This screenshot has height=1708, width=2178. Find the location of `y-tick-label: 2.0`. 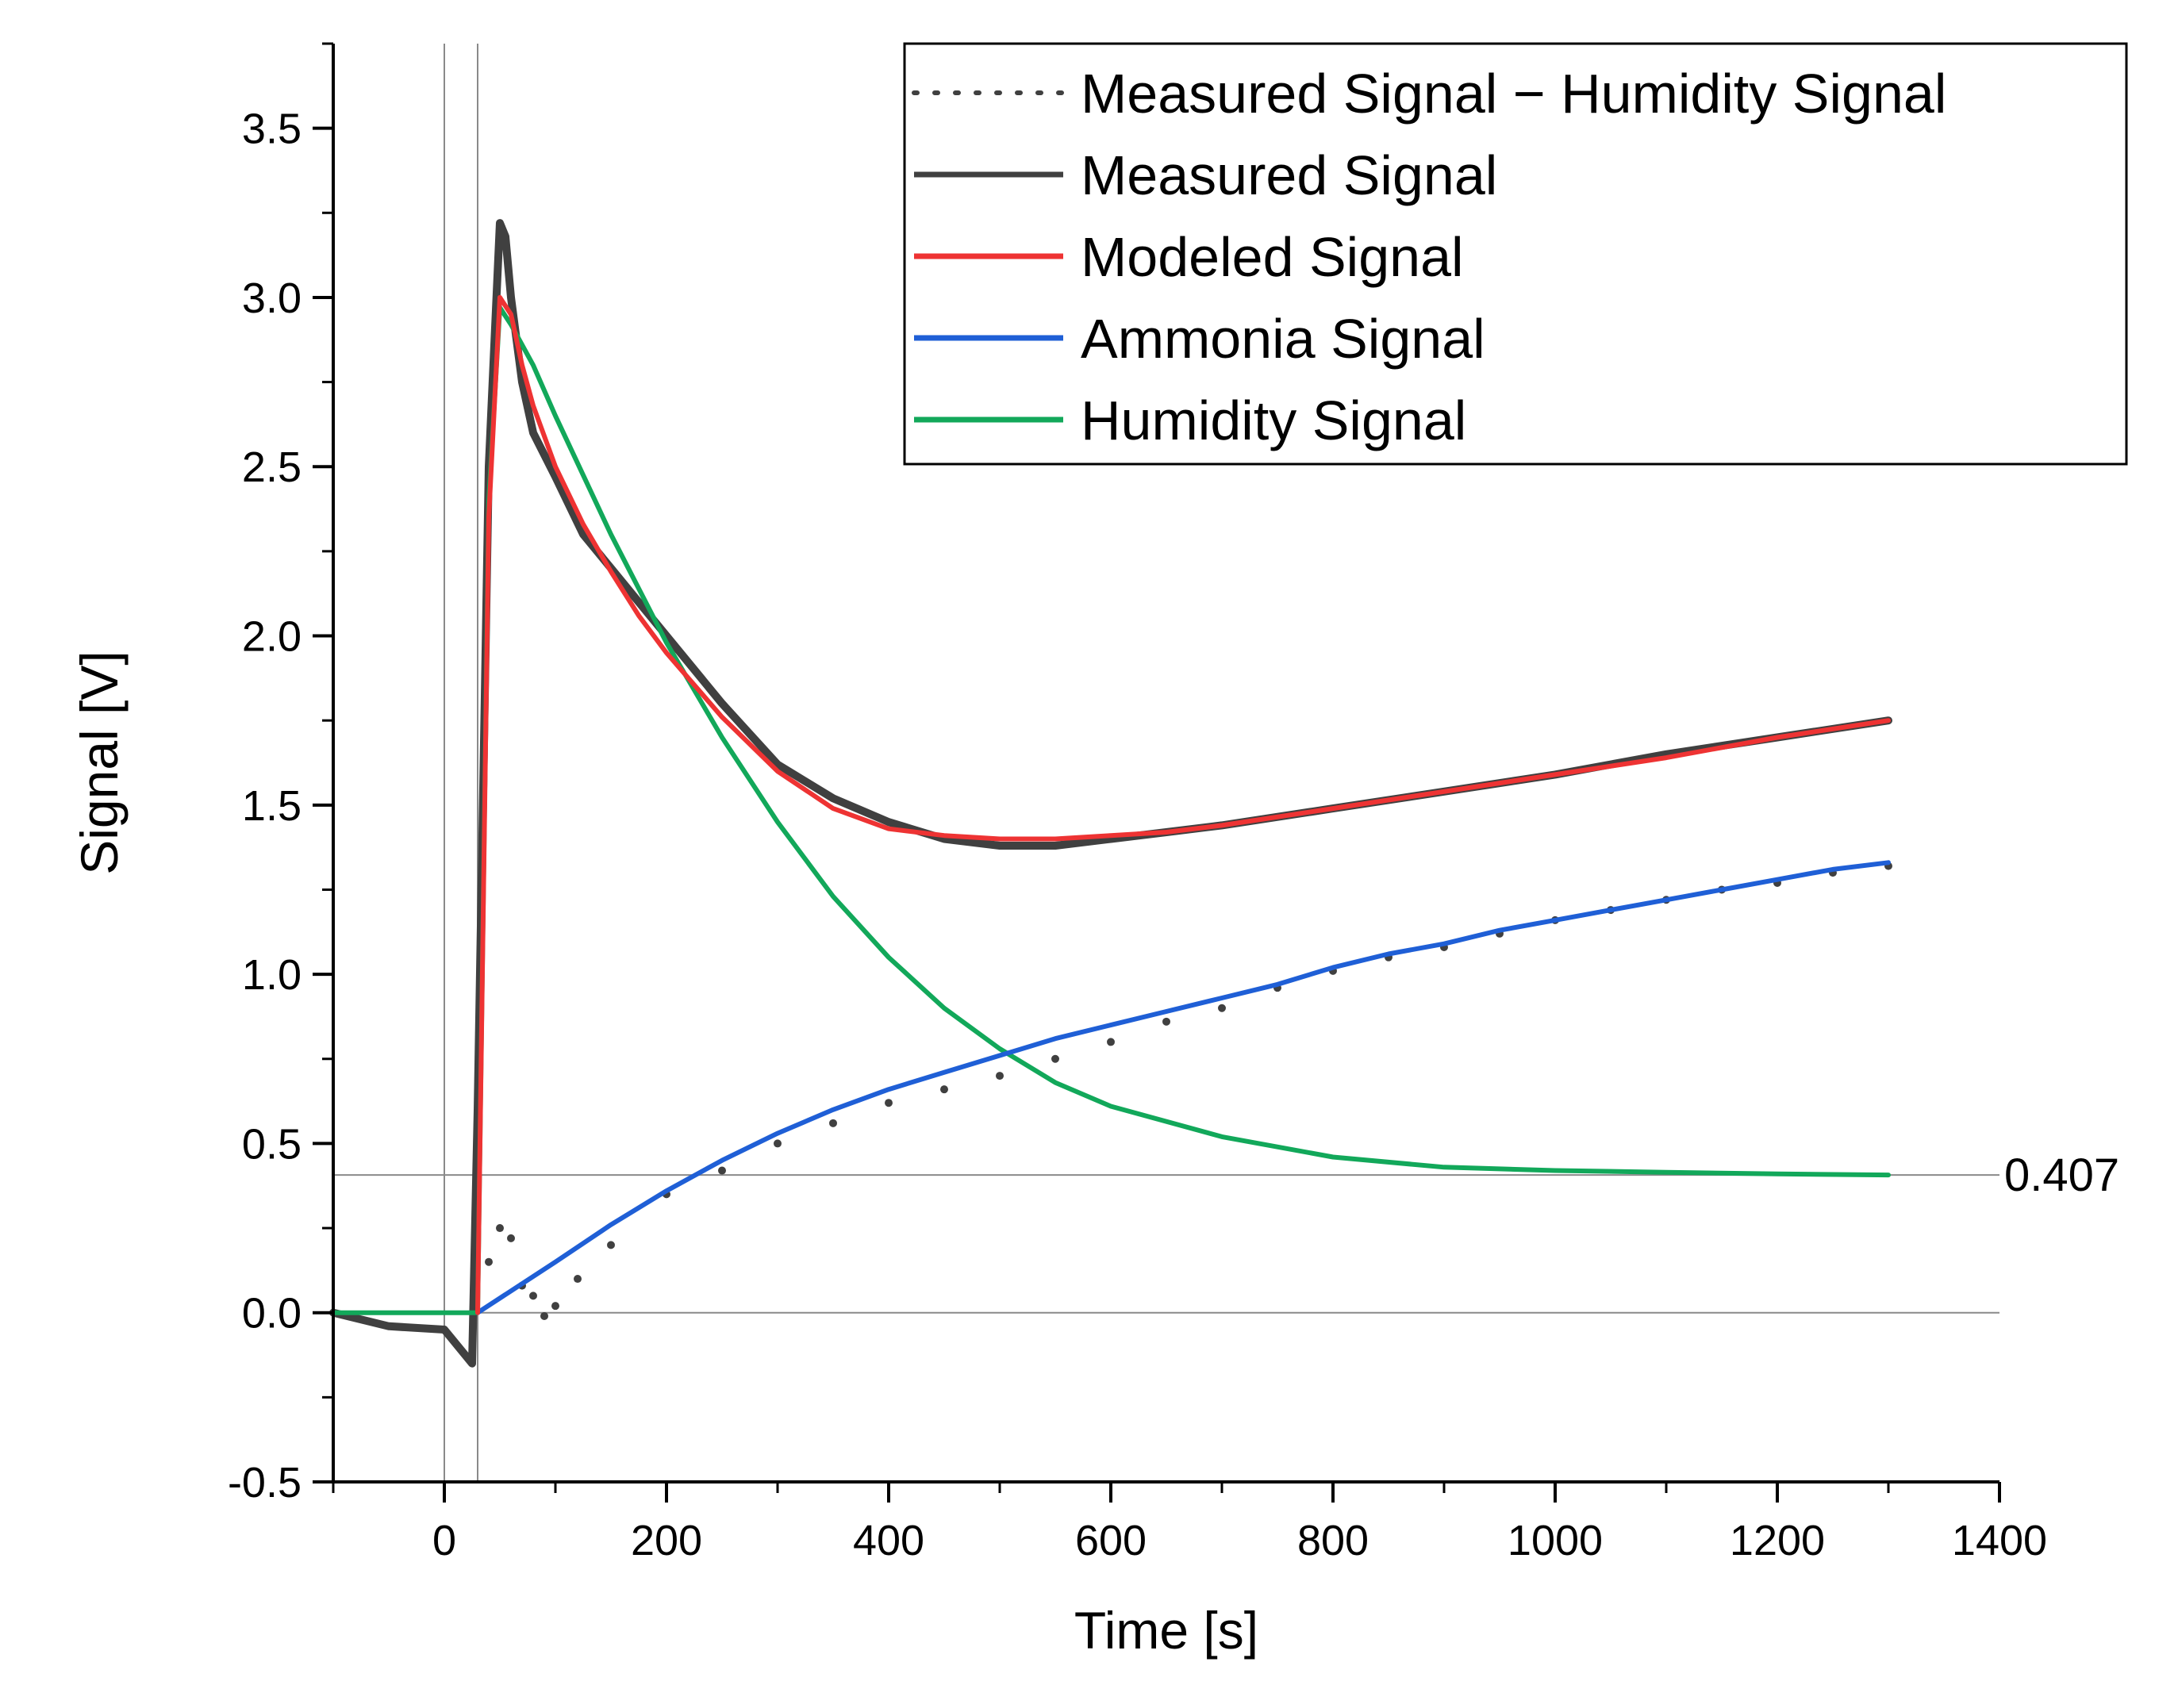

y-tick-label: 2.0 is located at coordinates (272, 637).